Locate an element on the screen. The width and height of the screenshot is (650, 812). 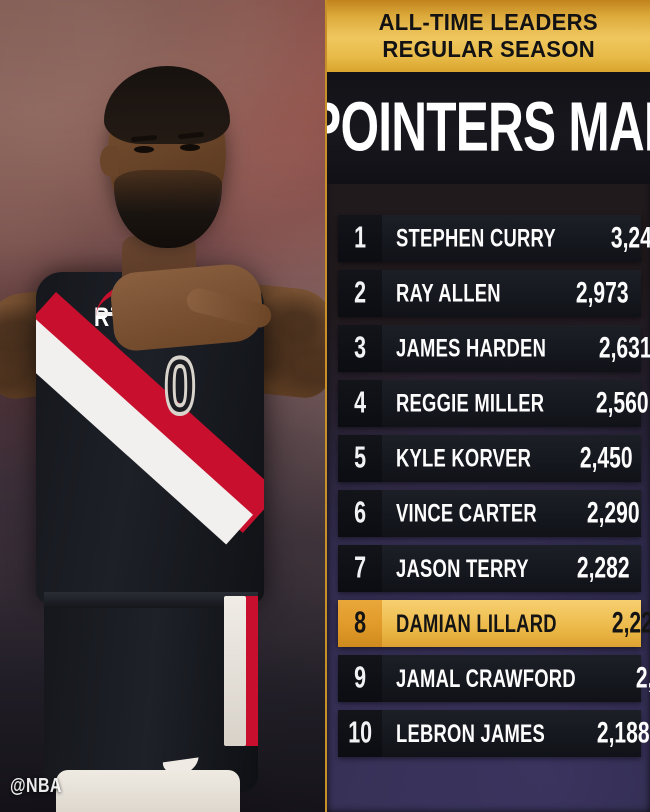
row-player-name-text: REGGIE MILLER is located at coordinates (470, 403).